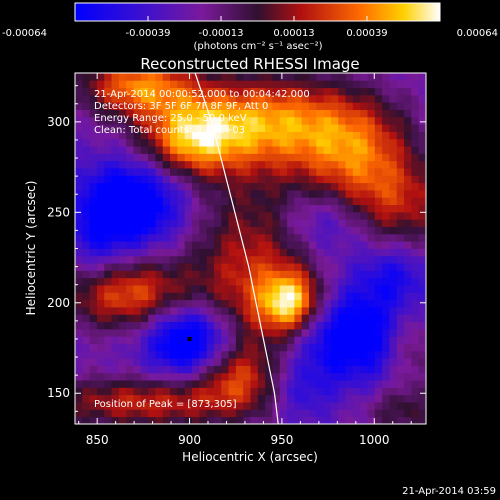 Image resolution: width=500 pixels, height=500 pixels. Describe the element at coordinates (170, 118) in the screenshot. I see `annotation-energy: Energy Range: 25.0 - 50.0 keV` at that location.